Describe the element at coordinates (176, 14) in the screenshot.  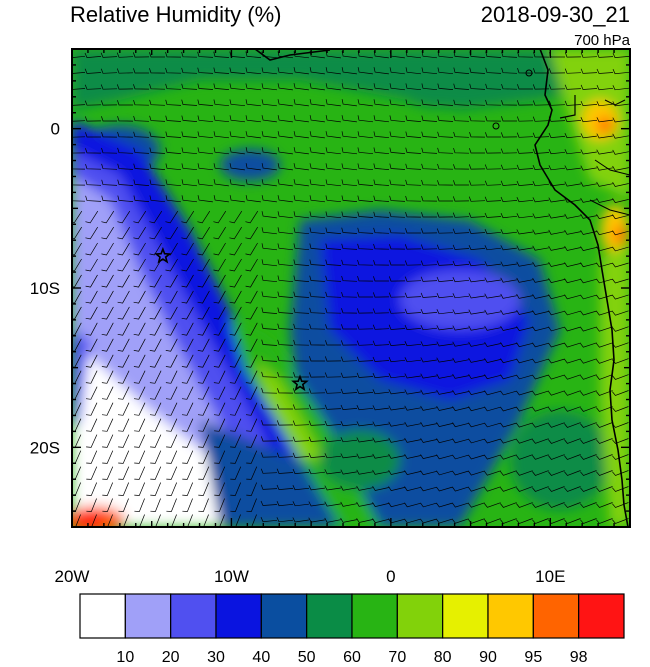
I see `map-title: Relative Humidity (%)` at that location.